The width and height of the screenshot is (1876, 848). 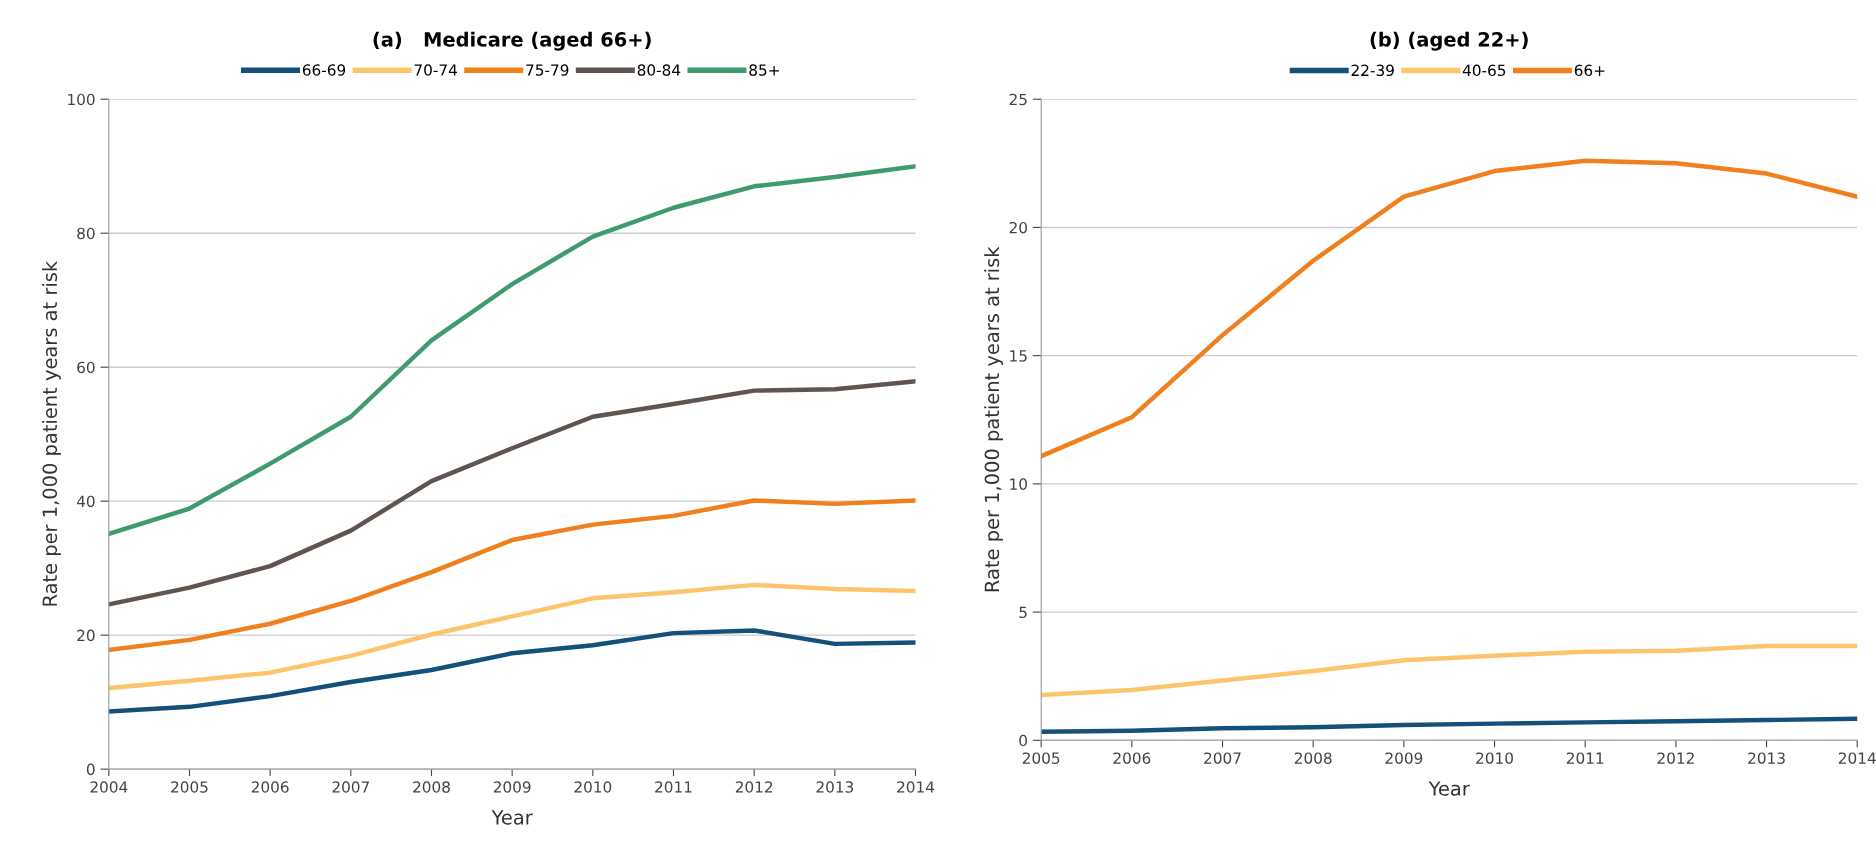 I want to click on legend-label: 66-69, so click(x=324, y=70).